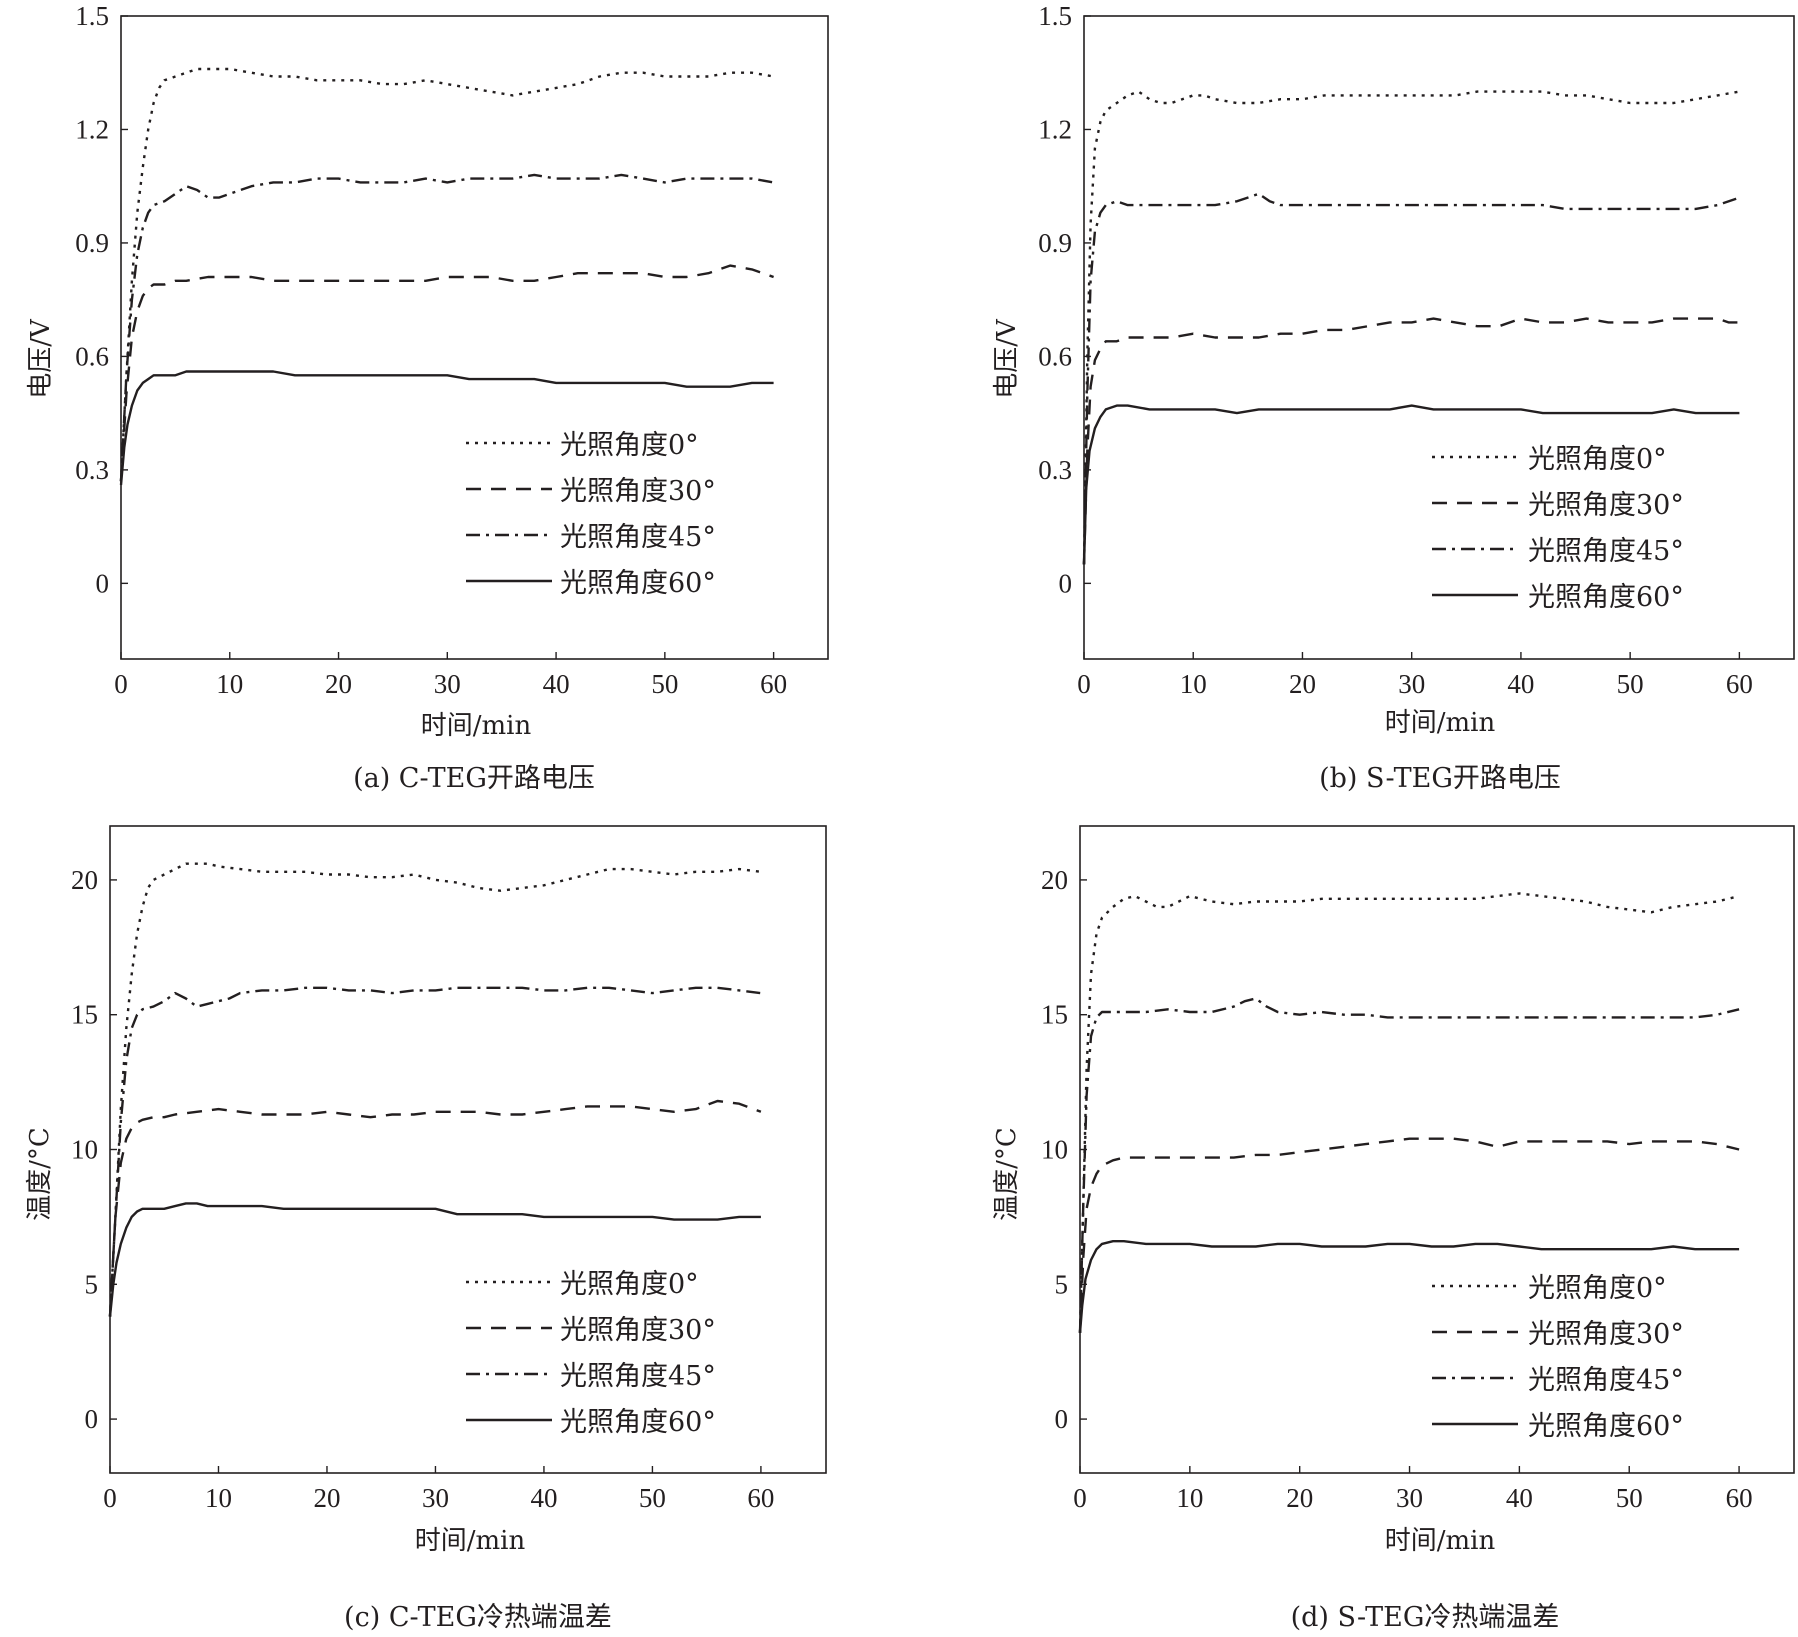  Describe the element at coordinates (474, 778) in the screenshot. I see `caption-a: (a) C-TEG开路电压` at that location.